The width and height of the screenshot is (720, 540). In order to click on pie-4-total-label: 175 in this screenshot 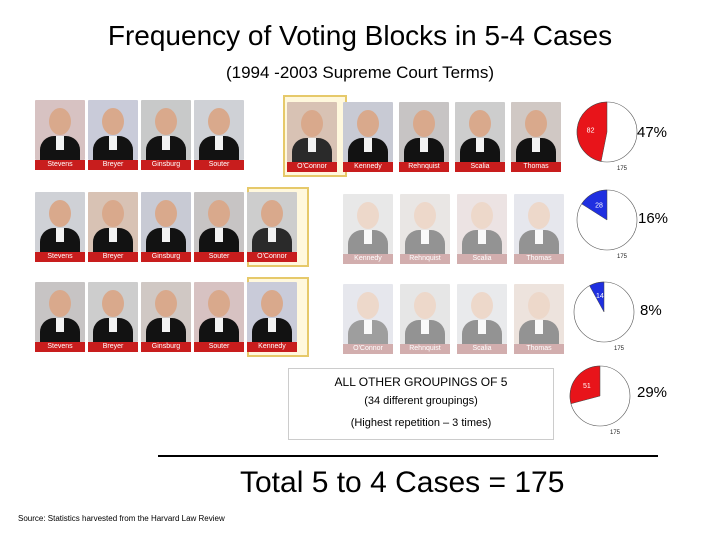, I will do `click(615, 433)`.